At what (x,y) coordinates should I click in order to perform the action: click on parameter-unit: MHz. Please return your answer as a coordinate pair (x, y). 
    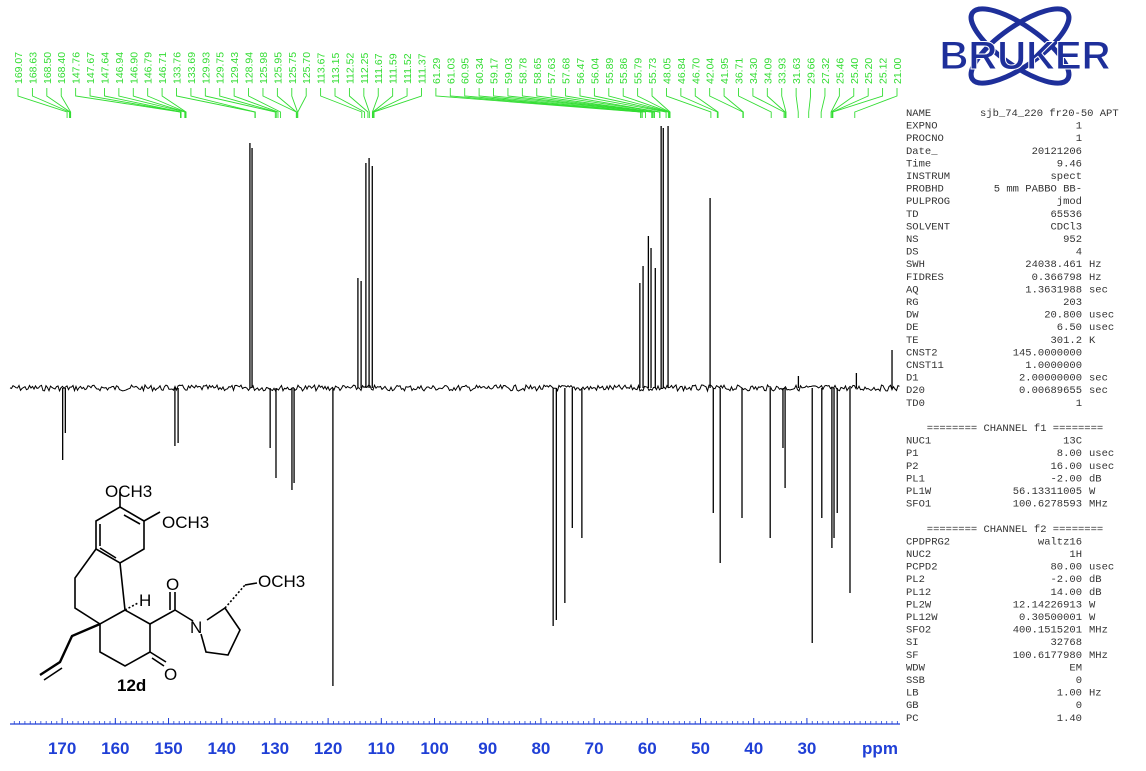
    Looking at the image, I should click on (1098, 631).